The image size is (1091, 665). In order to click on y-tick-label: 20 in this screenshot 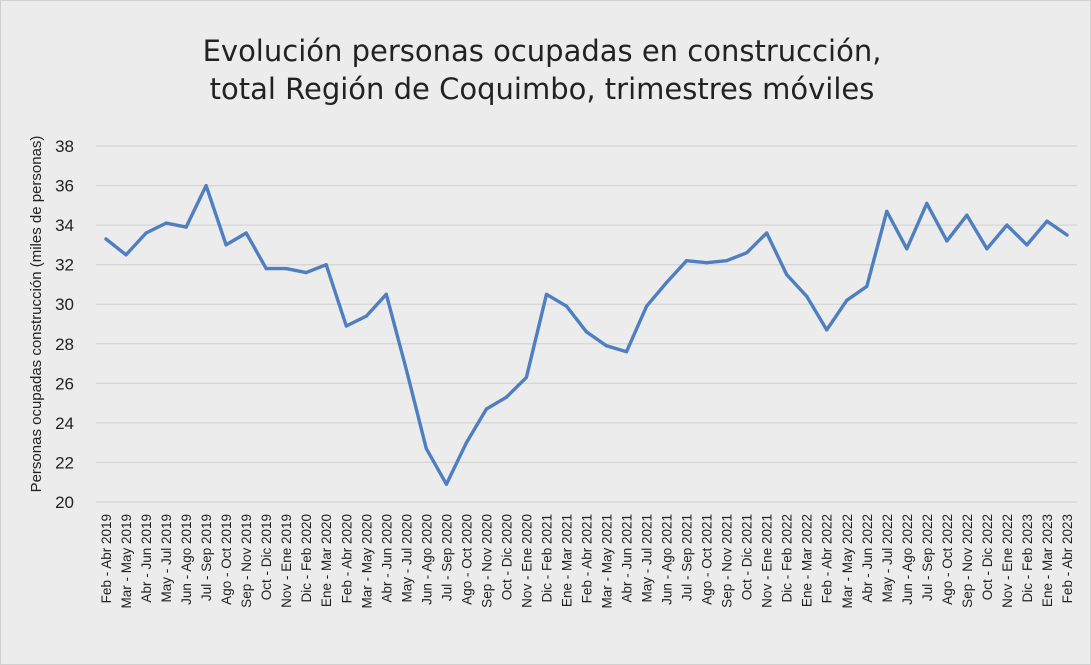, I will do `click(64, 502)`.